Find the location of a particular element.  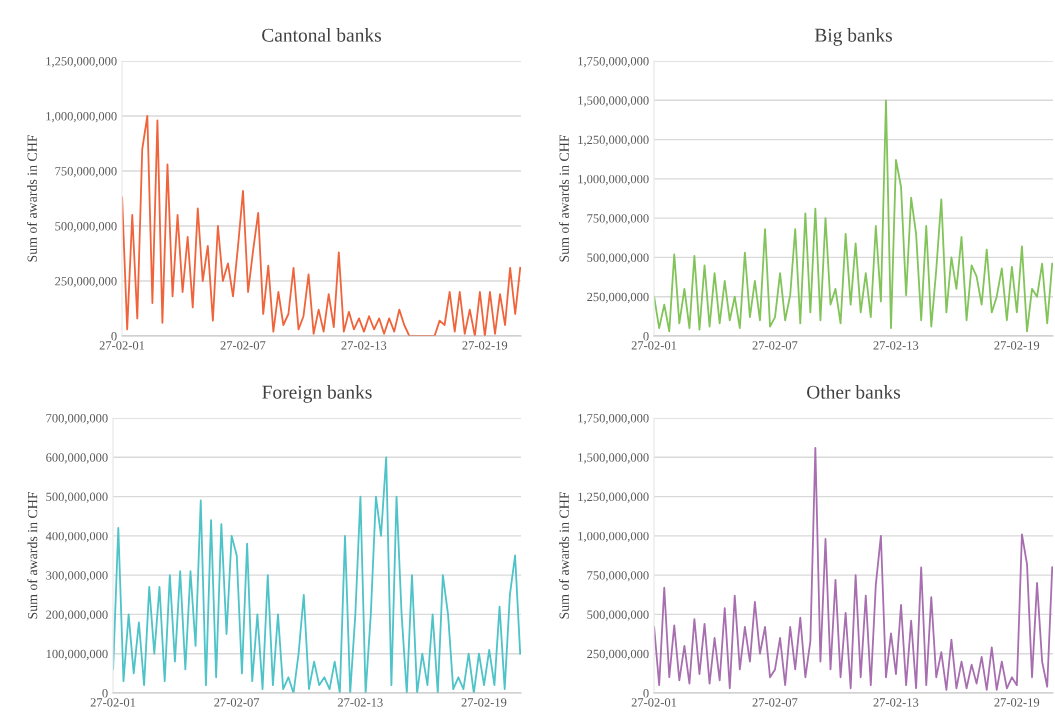

y-tick-label: 600,000,000 is located at coordinates (77, 458).